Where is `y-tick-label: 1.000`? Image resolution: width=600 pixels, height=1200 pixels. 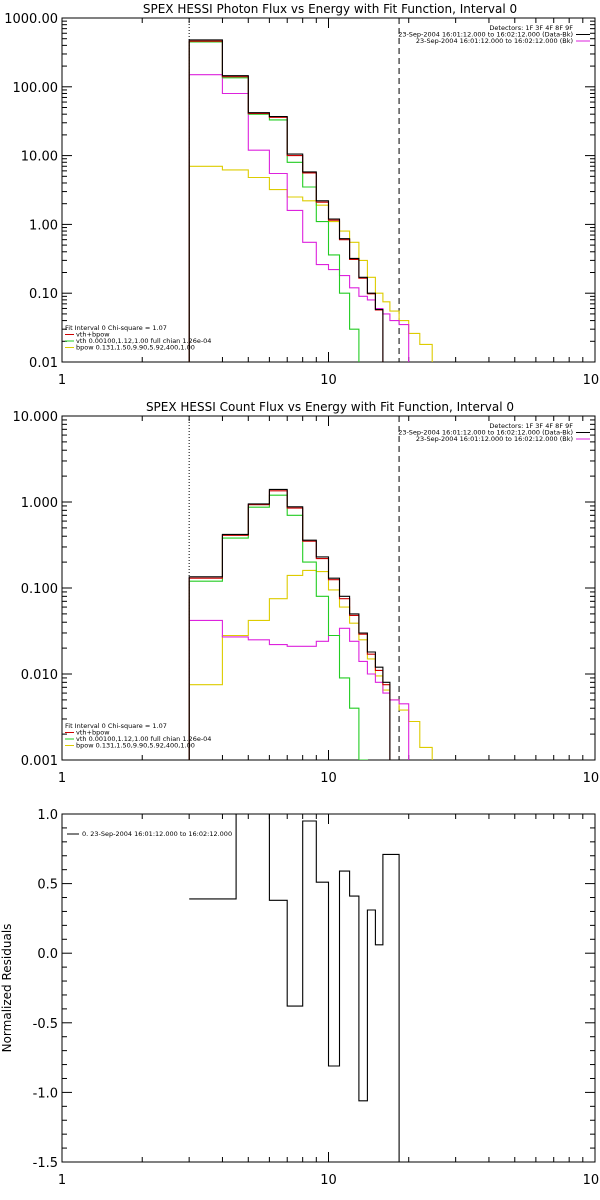 y-tick-label: 1.000 is located at coordinates (39, 503).